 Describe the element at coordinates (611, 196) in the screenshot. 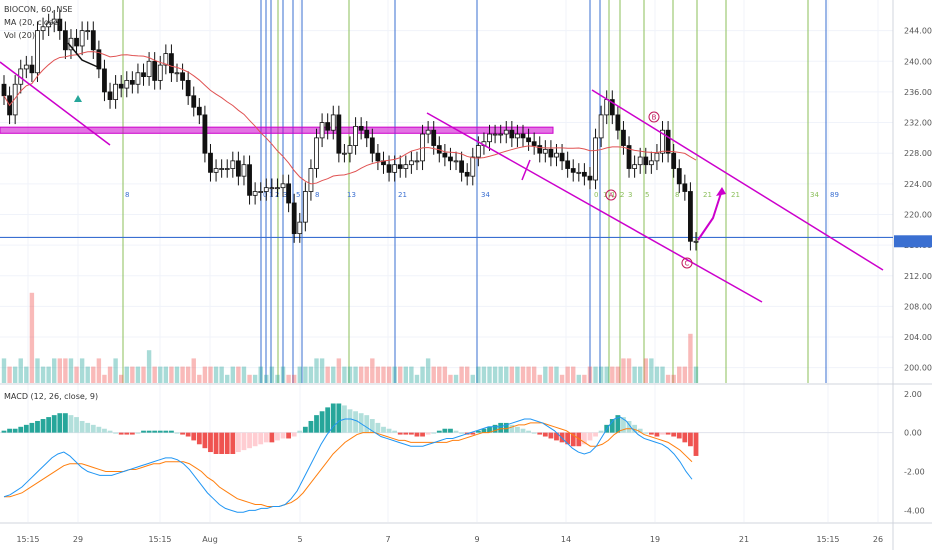

I see `wave-label: A` at that location.